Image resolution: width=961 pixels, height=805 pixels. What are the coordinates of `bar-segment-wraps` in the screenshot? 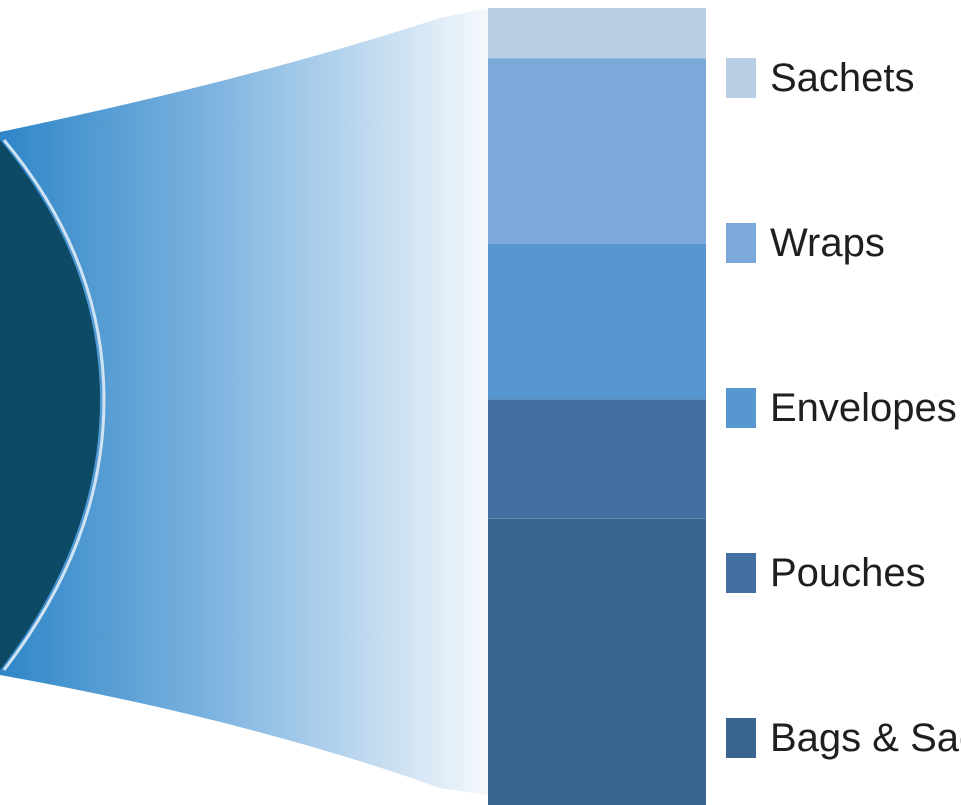 It's located at (597, 151).